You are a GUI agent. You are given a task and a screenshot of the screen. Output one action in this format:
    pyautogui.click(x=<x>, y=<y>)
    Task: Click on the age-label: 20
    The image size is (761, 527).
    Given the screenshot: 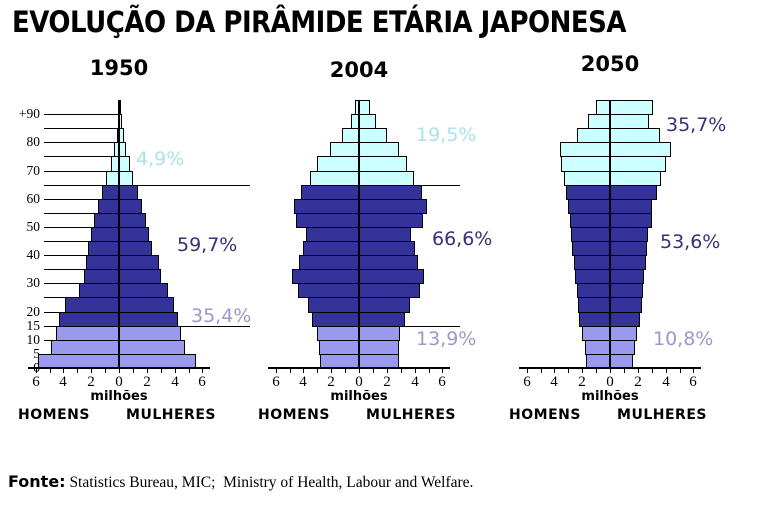 What is the action you would take?
    pyautogui.click(x=33, y=311)
    